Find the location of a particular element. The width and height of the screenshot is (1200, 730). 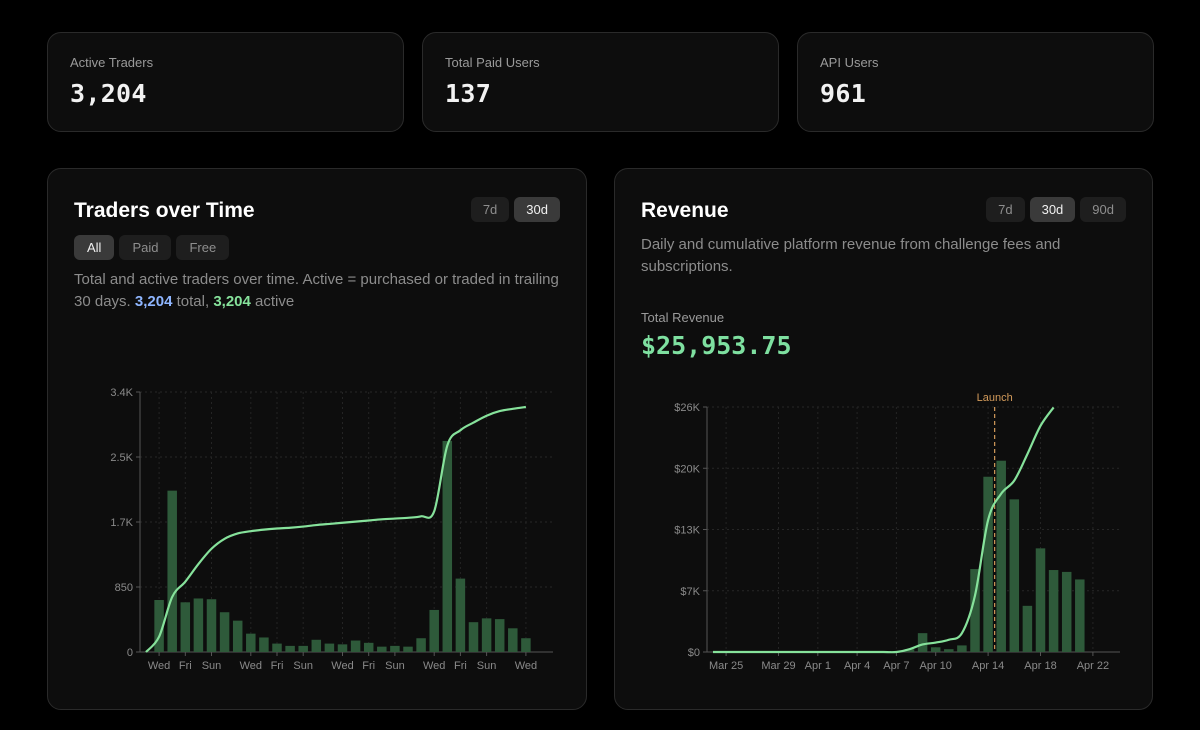

revenue-range-selector: 7d 30d 90d is located at coordinates (1056, 209).